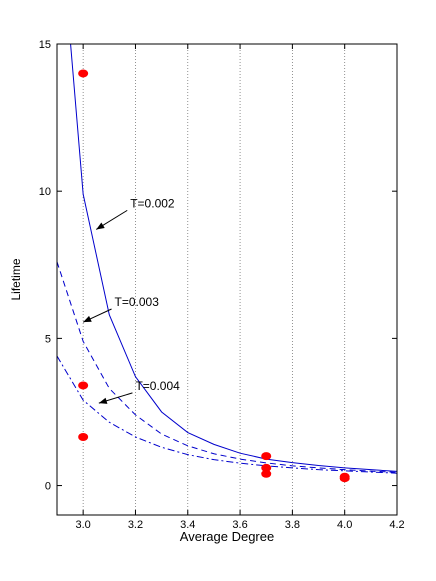  What do you see at coordinates (187, 525) in the screenshot?
I see `x-tick-label: 3.4` at bounding box center [187, 525].